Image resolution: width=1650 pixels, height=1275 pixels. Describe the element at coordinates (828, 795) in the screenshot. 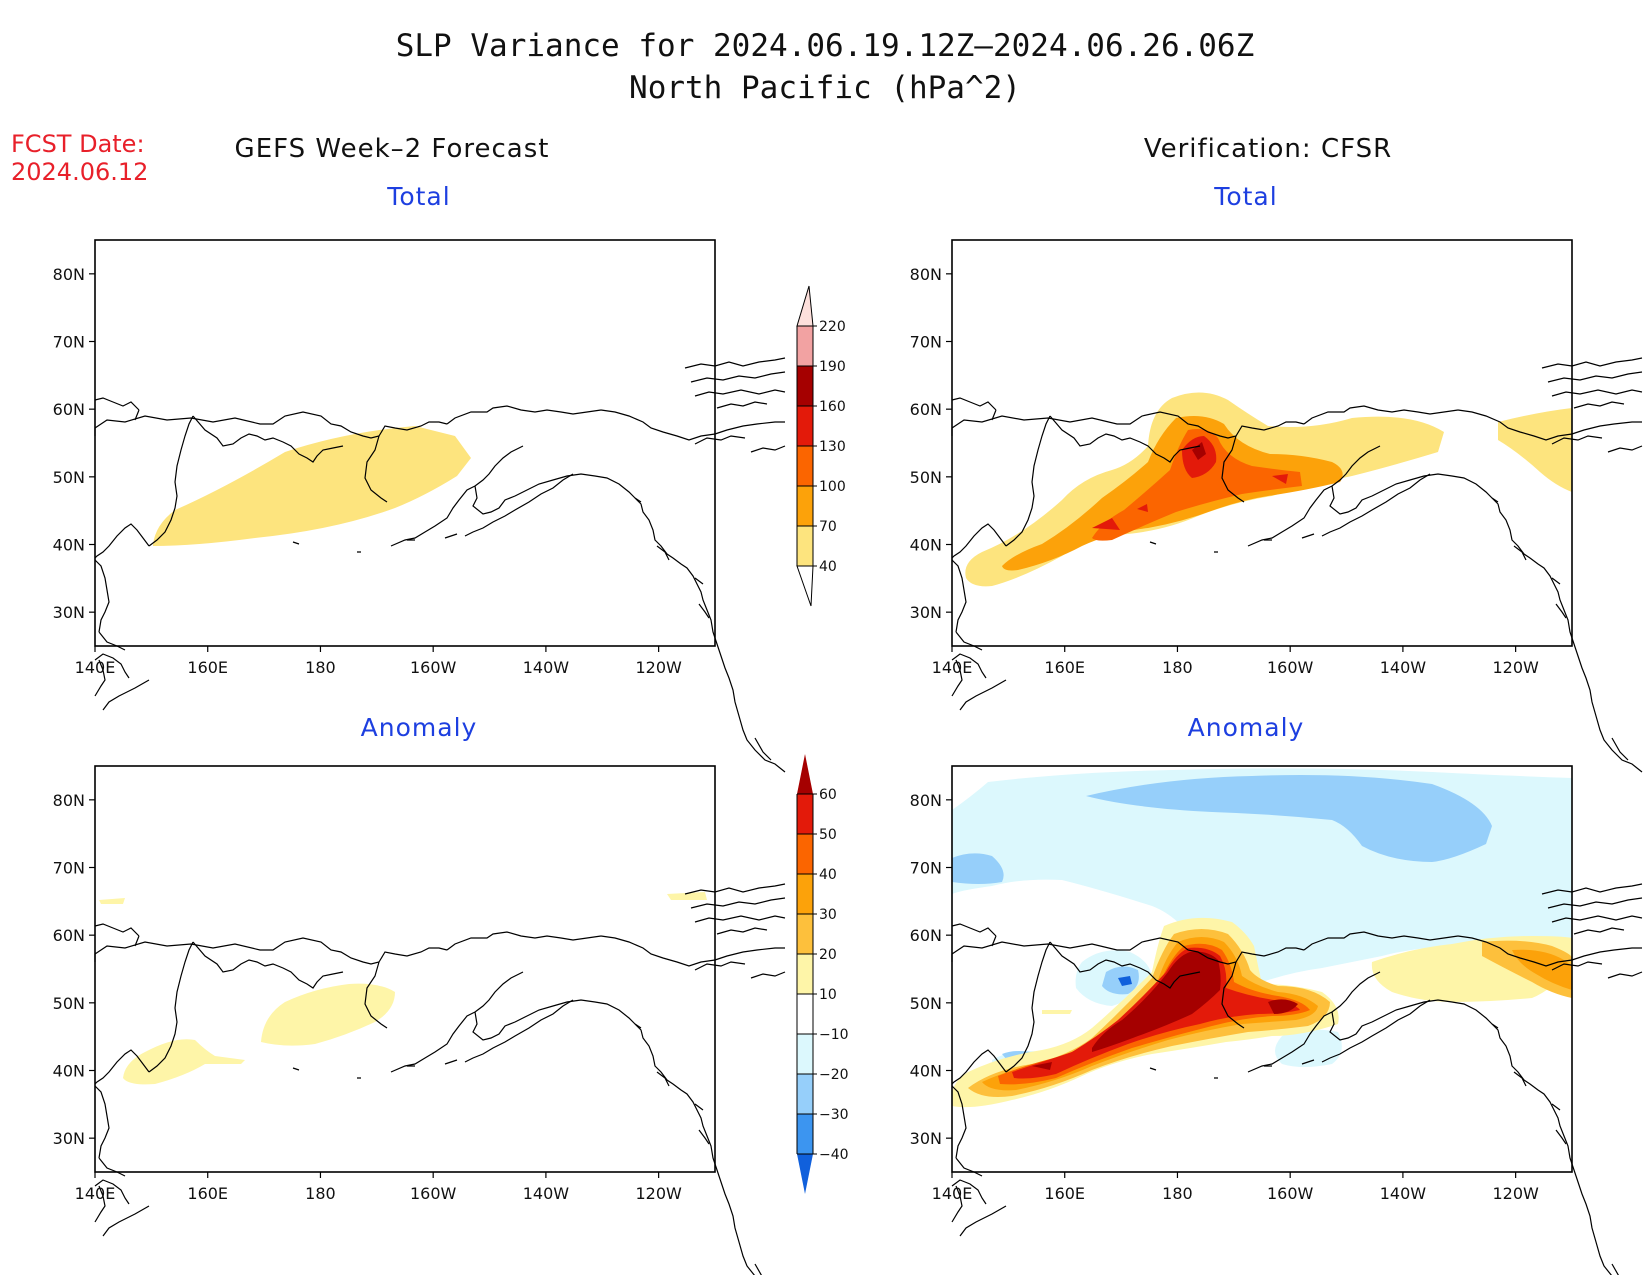

I see `colorbar-anomaly-label: 60` at that location.